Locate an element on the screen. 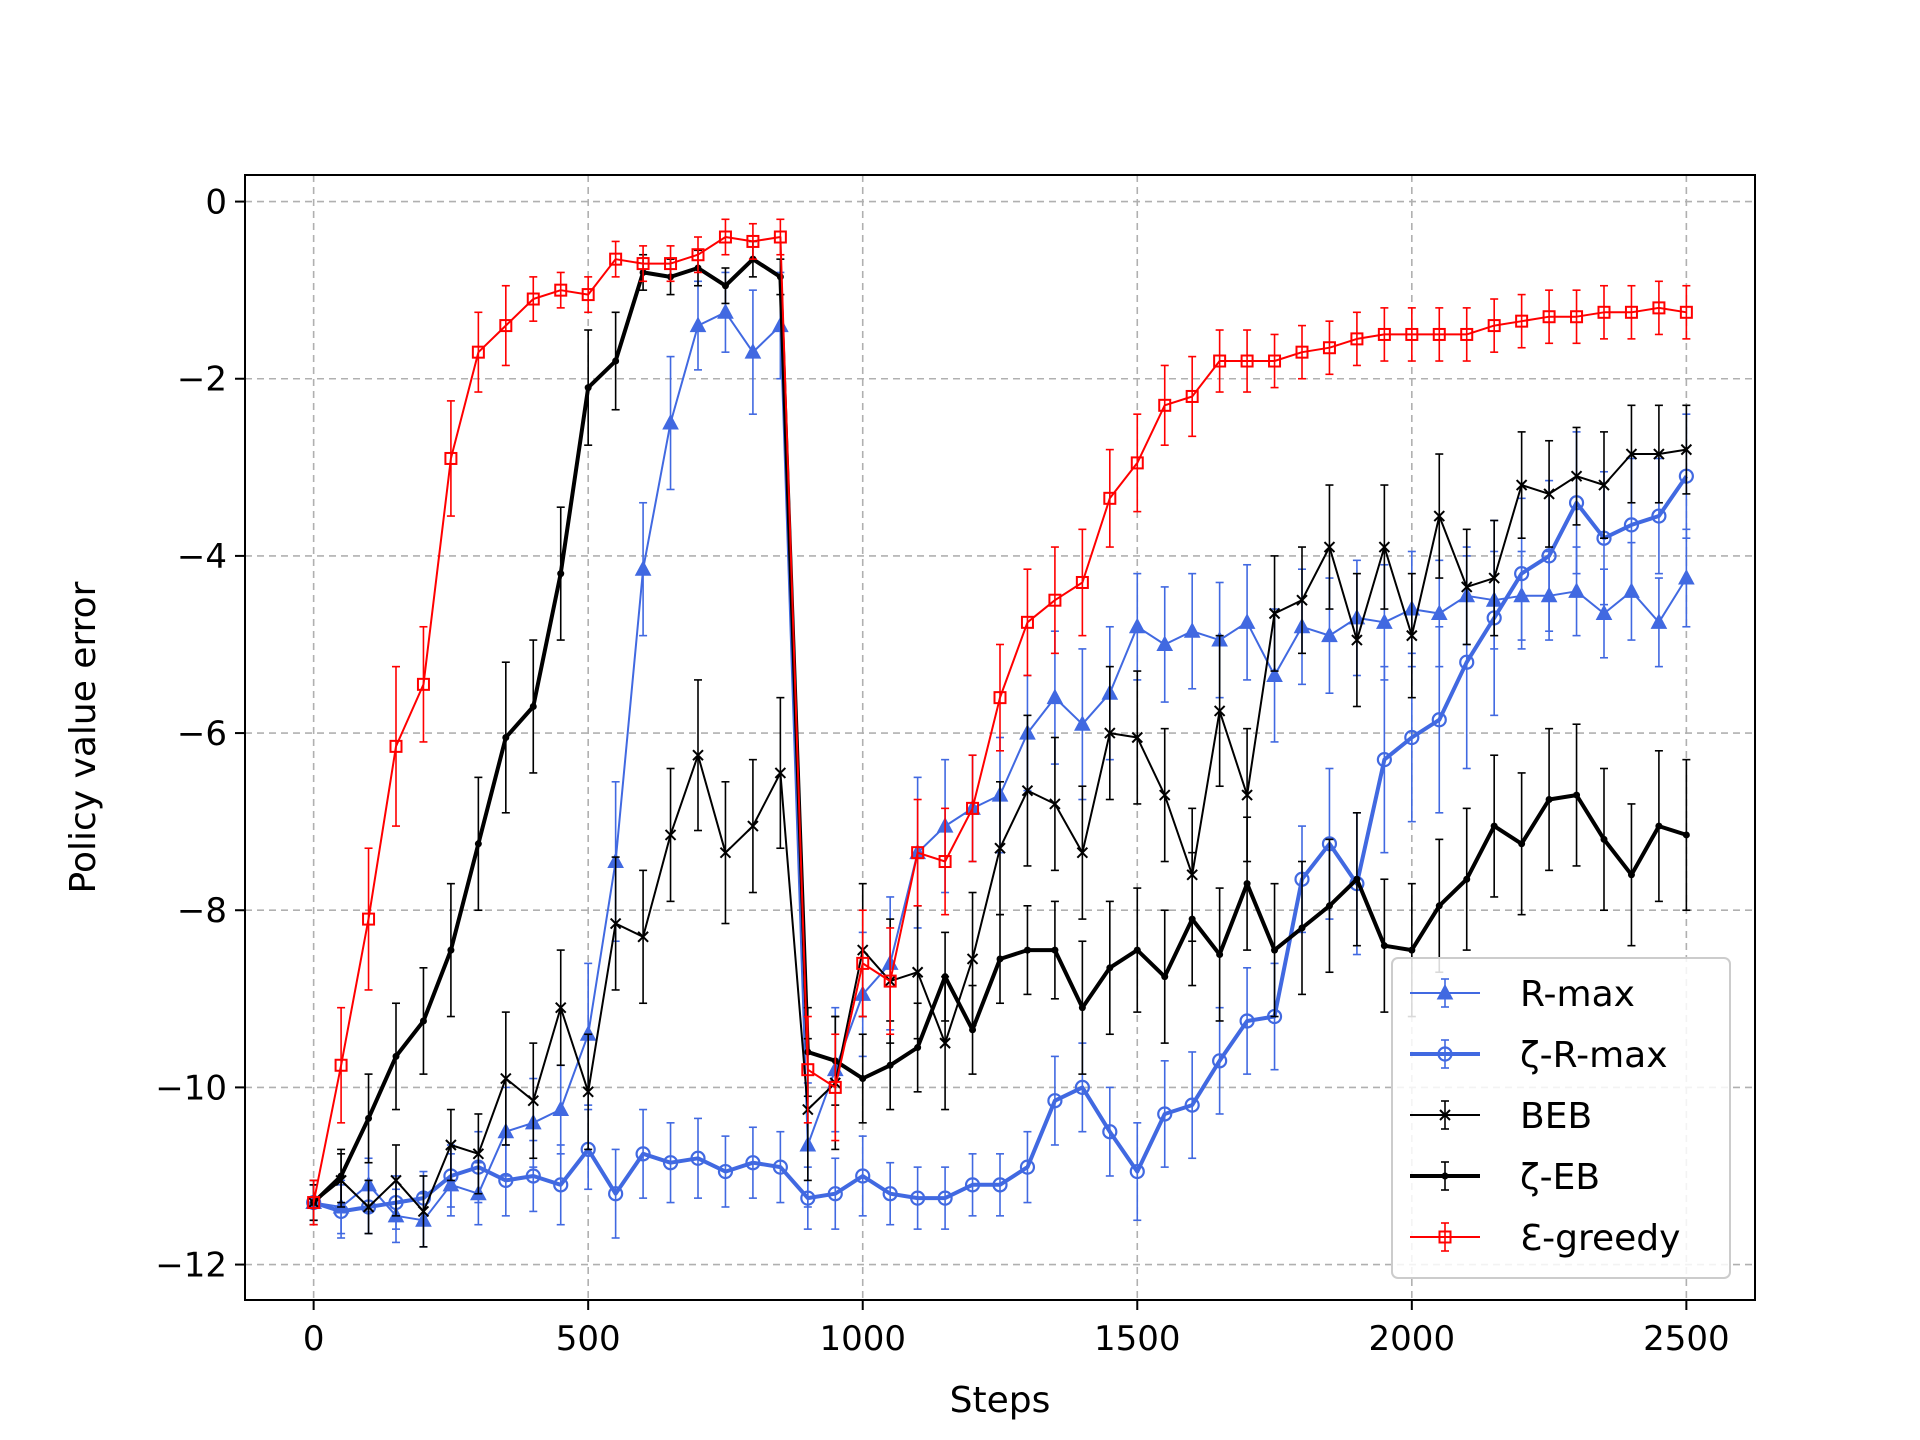 The height and width of the screenshot is (1440, 1920). legend-label: ζ-R-max is located at coordinates (1594, 1055).